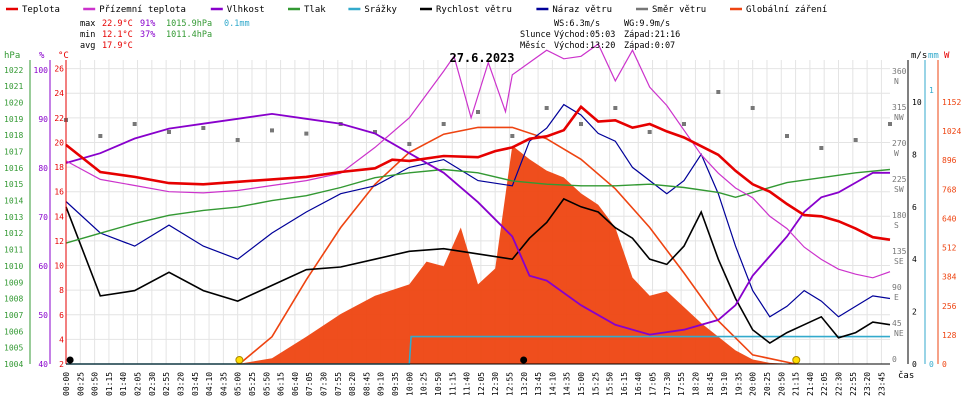 This screenshot has height=400, width=966. Describe the element at coordinates (61, 290) in the screenshot. I see `degc-tick: 8` at that location.